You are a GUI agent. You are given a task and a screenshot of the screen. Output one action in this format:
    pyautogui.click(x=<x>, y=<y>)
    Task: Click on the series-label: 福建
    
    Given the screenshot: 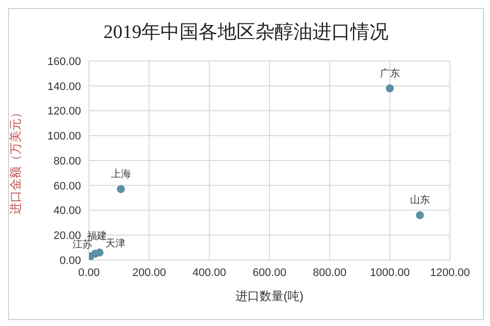 What is the action you would take?
    pyautogui.click(x=97, y=236)
    